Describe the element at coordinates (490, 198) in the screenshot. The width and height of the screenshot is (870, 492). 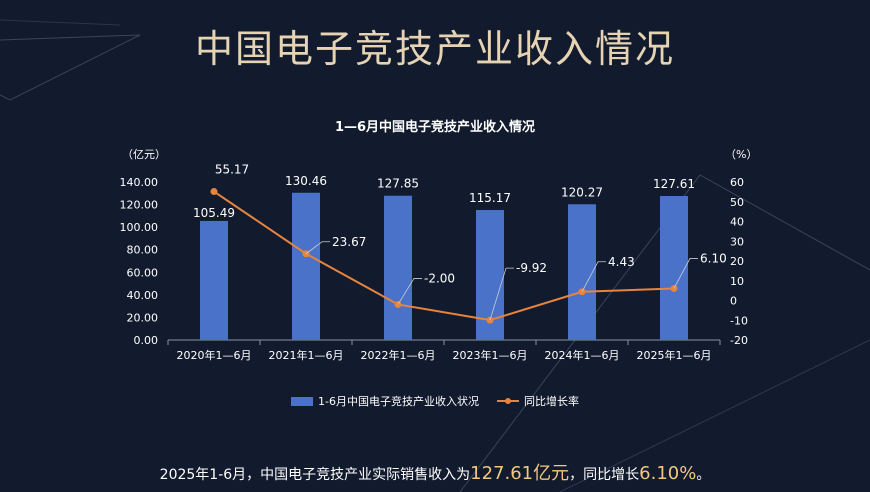
I see `bar-value-label: 115.17` at that location.